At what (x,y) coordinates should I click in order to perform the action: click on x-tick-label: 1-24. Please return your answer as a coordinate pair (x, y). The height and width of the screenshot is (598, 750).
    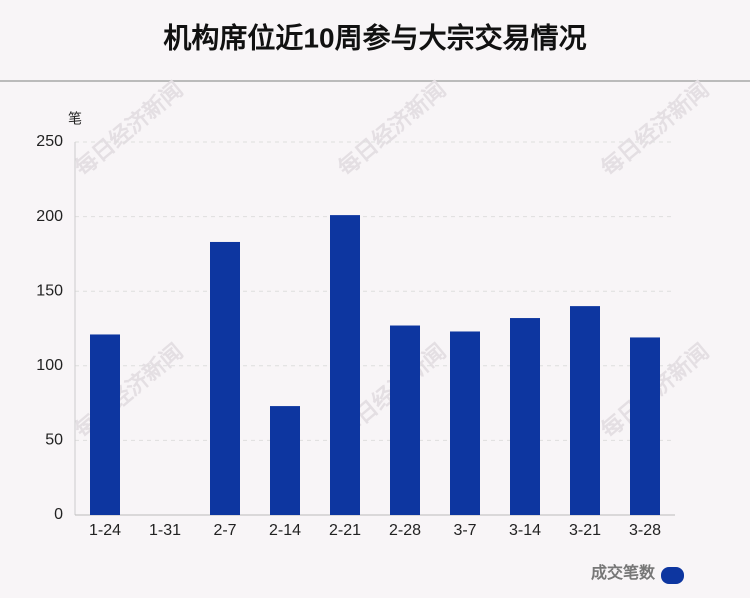
    Looking at the image, I should click on (105, 530).